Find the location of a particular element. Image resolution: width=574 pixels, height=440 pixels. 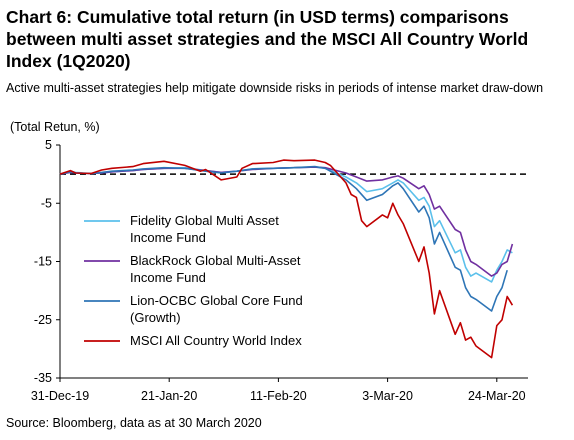

x-tick-label: 21-Jan-20 is located at coordinates (169, 396).